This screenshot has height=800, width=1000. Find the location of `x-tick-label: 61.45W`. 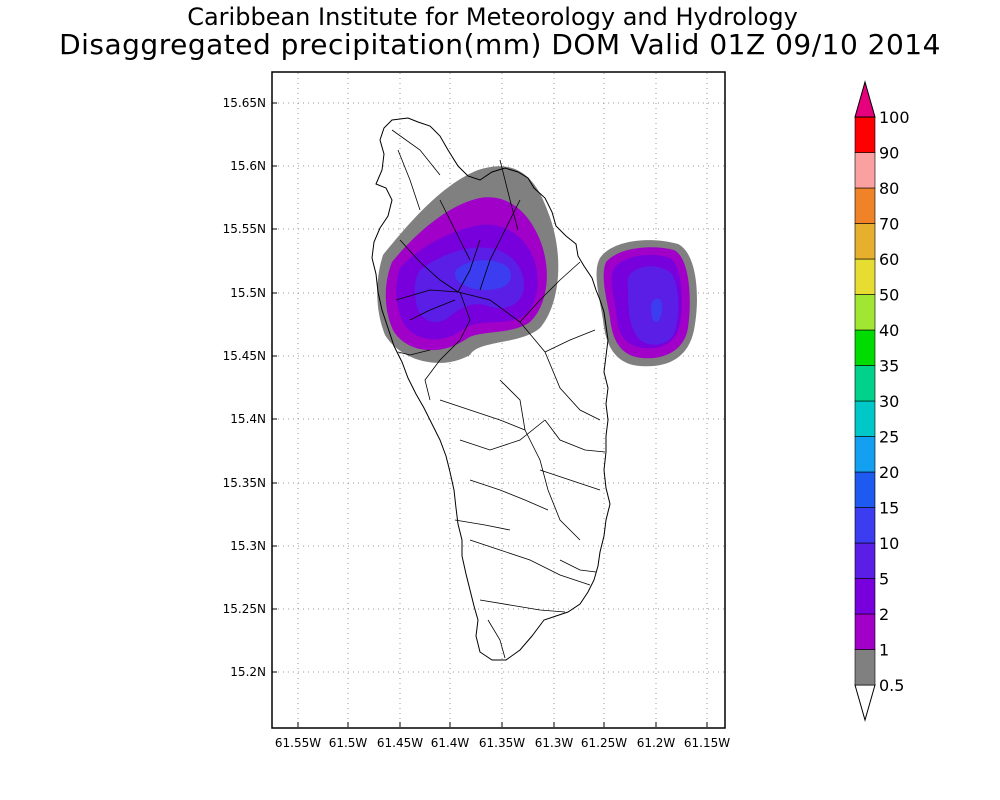

x-tick-label: 61.45W is located at coordinates (400, 743).